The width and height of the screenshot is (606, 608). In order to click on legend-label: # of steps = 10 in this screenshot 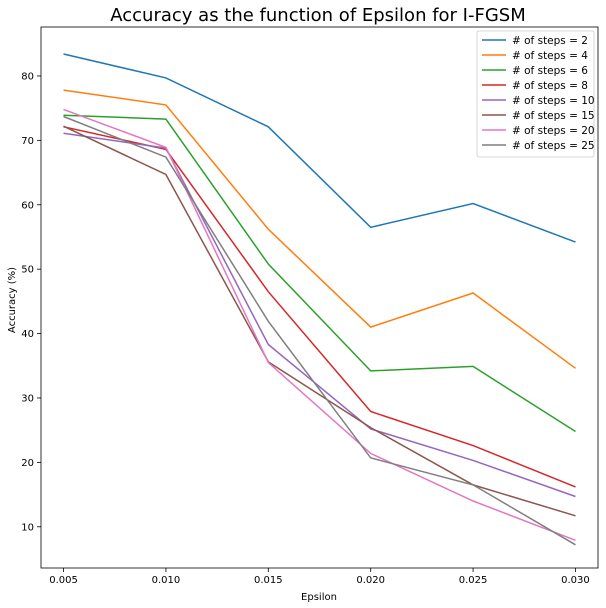, I will do `click(553, 101)`.